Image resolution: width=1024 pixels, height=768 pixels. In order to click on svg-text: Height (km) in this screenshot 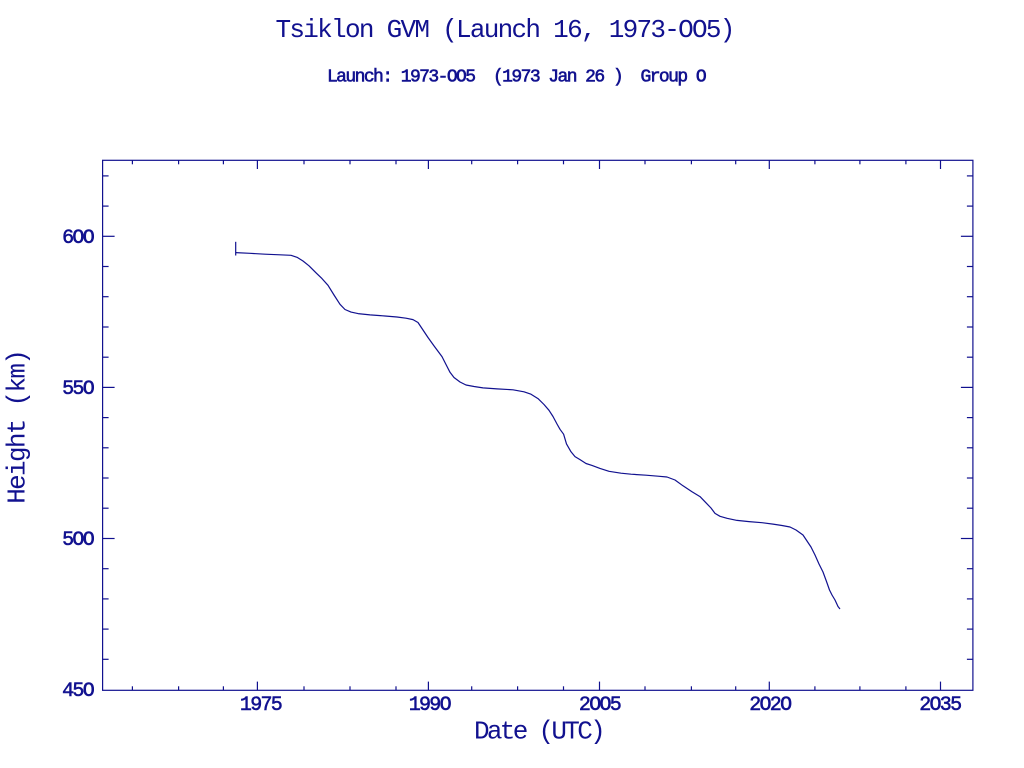, I will do `click(18, 427)`.